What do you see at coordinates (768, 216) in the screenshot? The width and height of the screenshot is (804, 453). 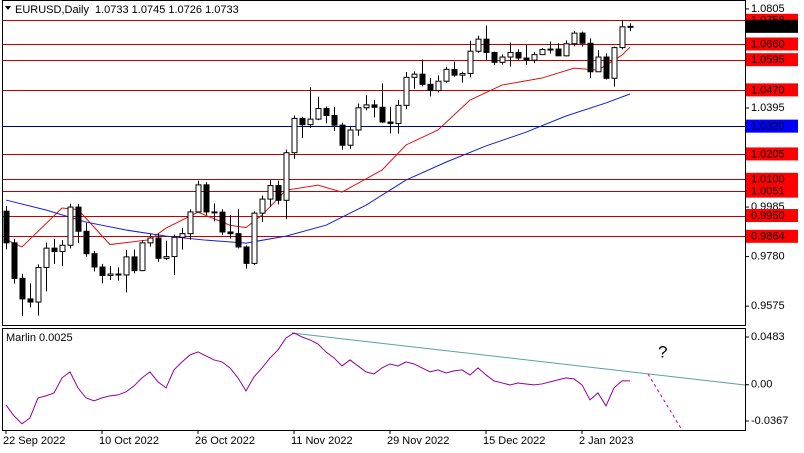 I see `level-label: 0.9950` at bounding box center [768, 216].